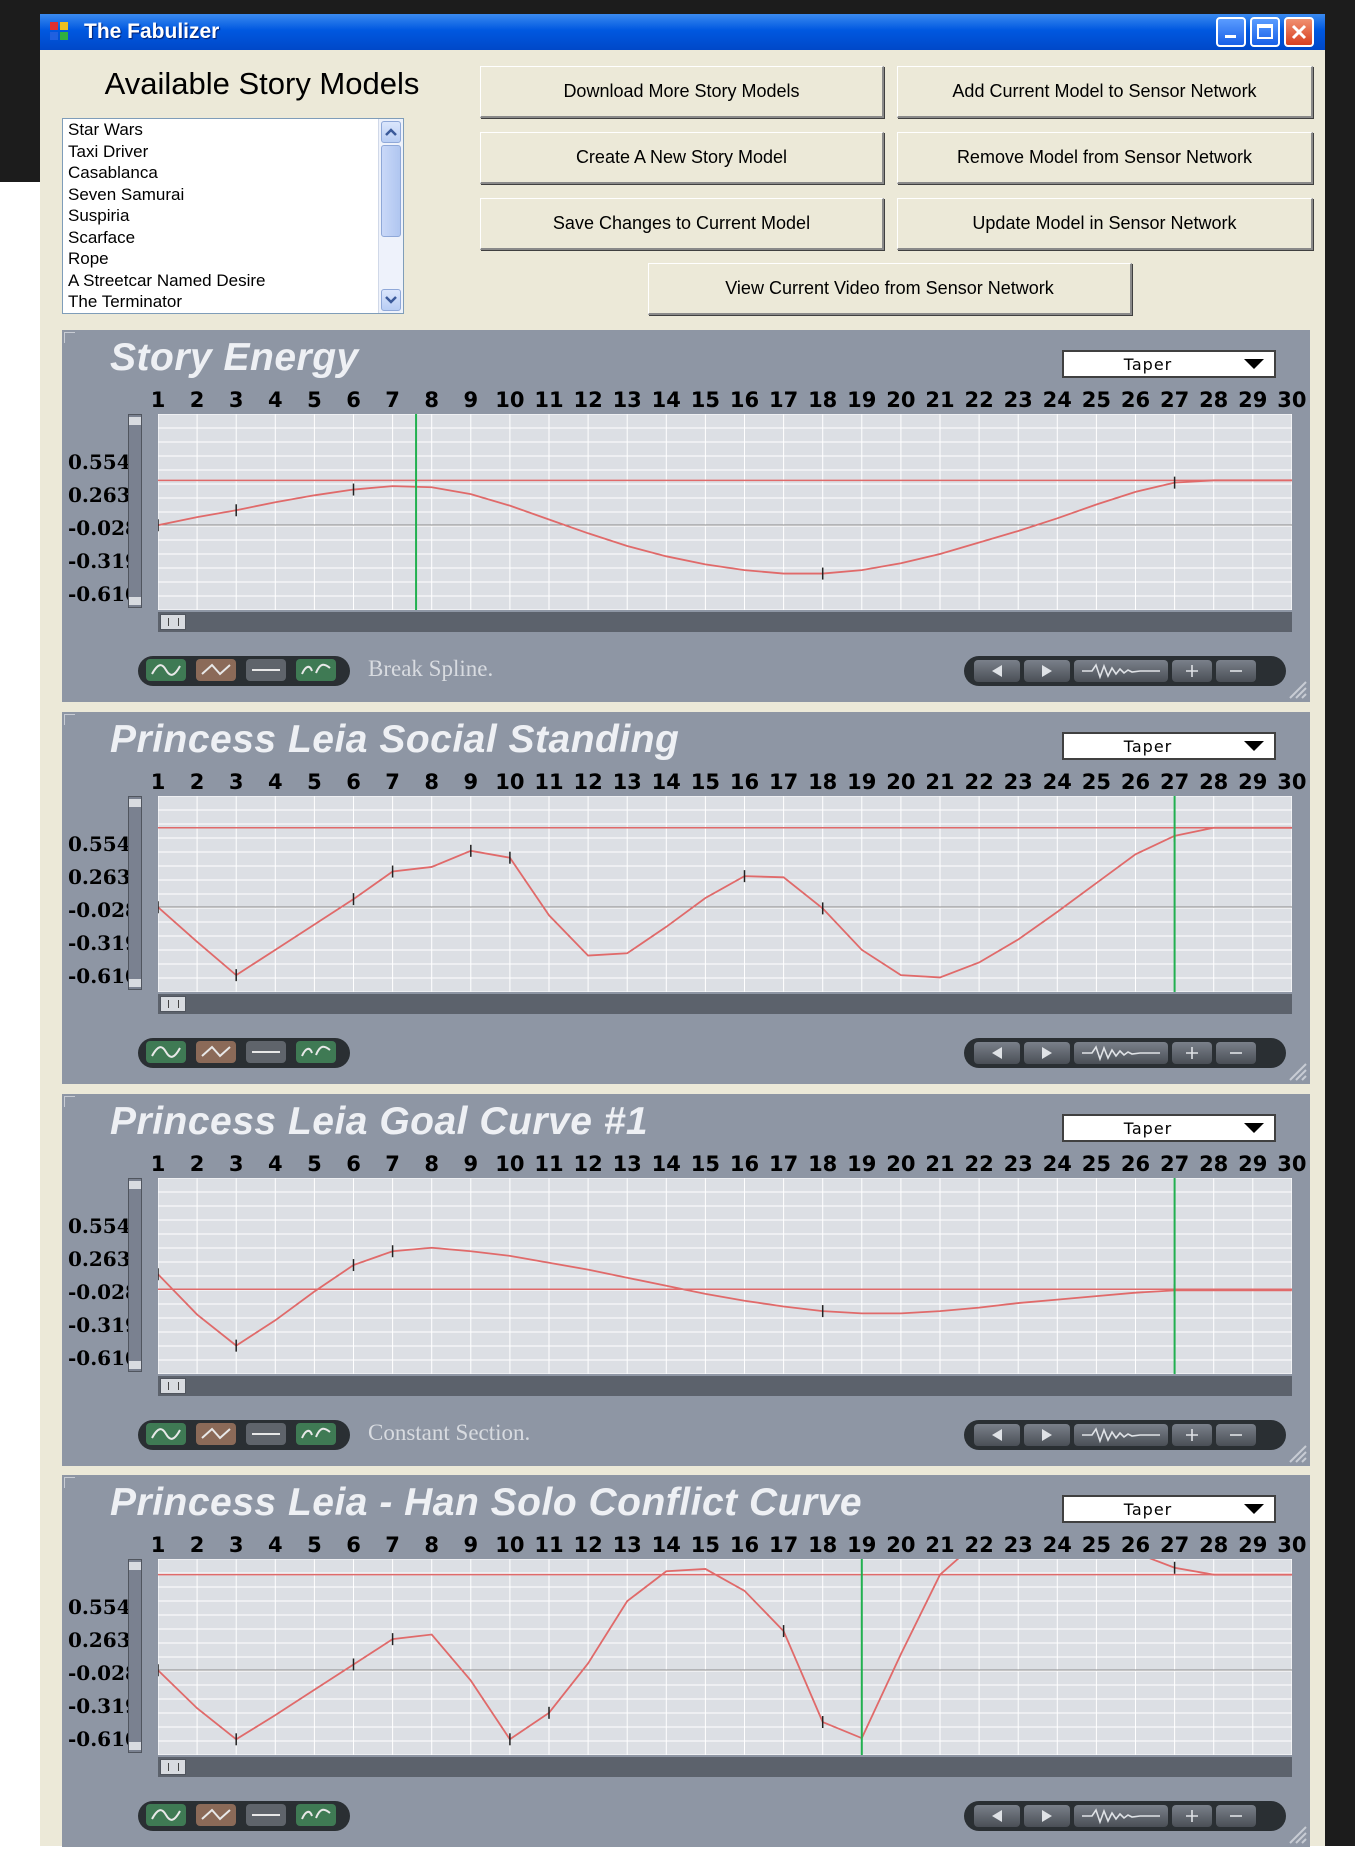 This screenshot has height=1850, width=1355. Describe the element at coordinates (391, 132) in the screenshot. I see `scroll-up-button` at that location.